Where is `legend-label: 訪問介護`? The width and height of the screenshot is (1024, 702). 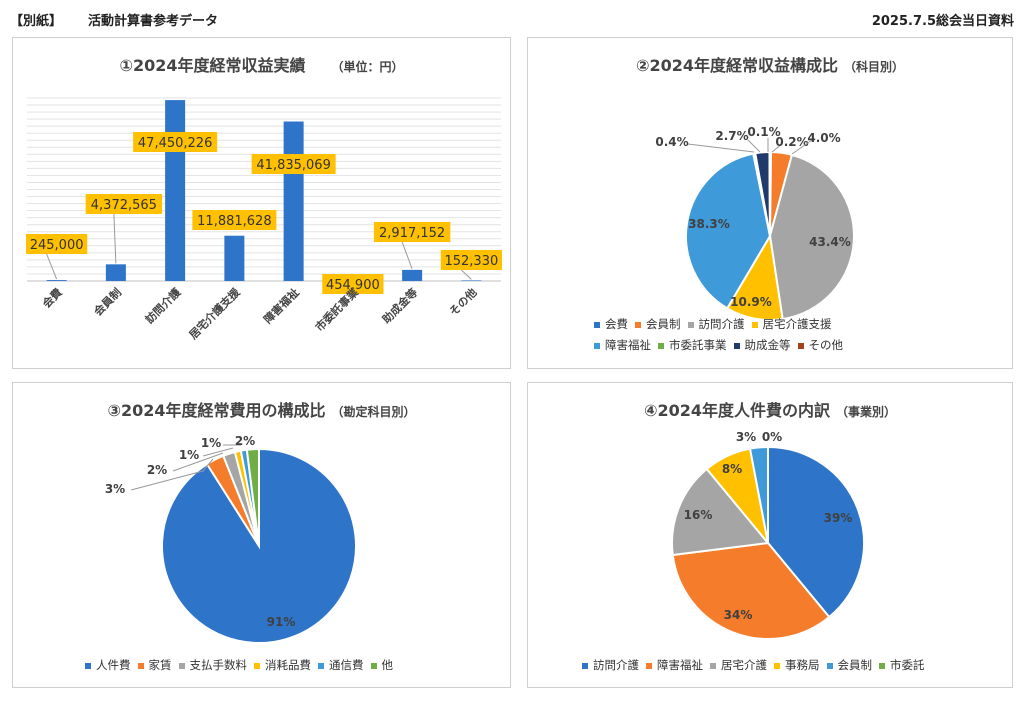
legend-label: 訪問介護 is located at coordinates (616, 665).